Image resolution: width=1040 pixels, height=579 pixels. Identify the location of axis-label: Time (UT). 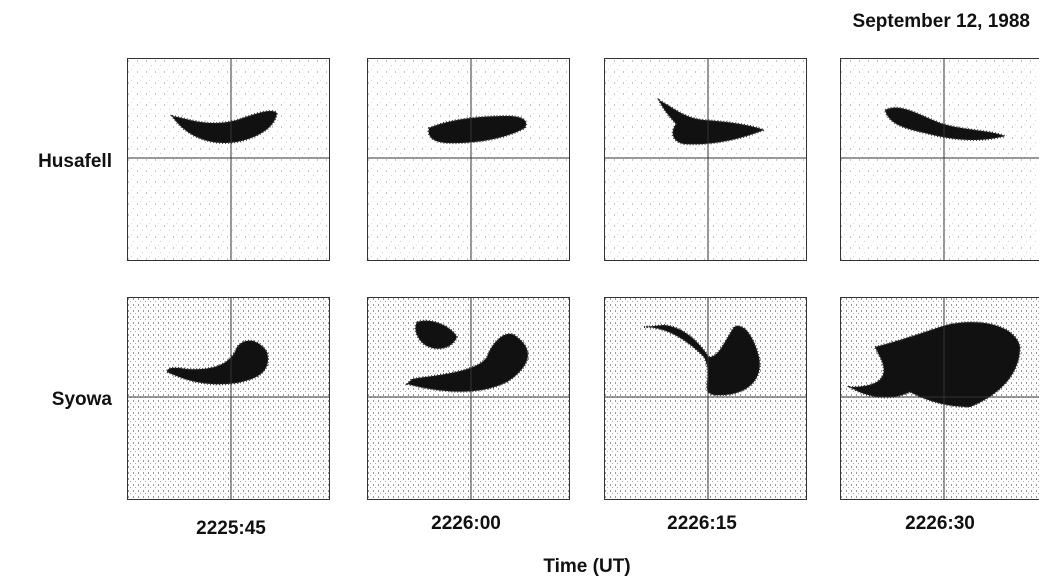
(586, 566).